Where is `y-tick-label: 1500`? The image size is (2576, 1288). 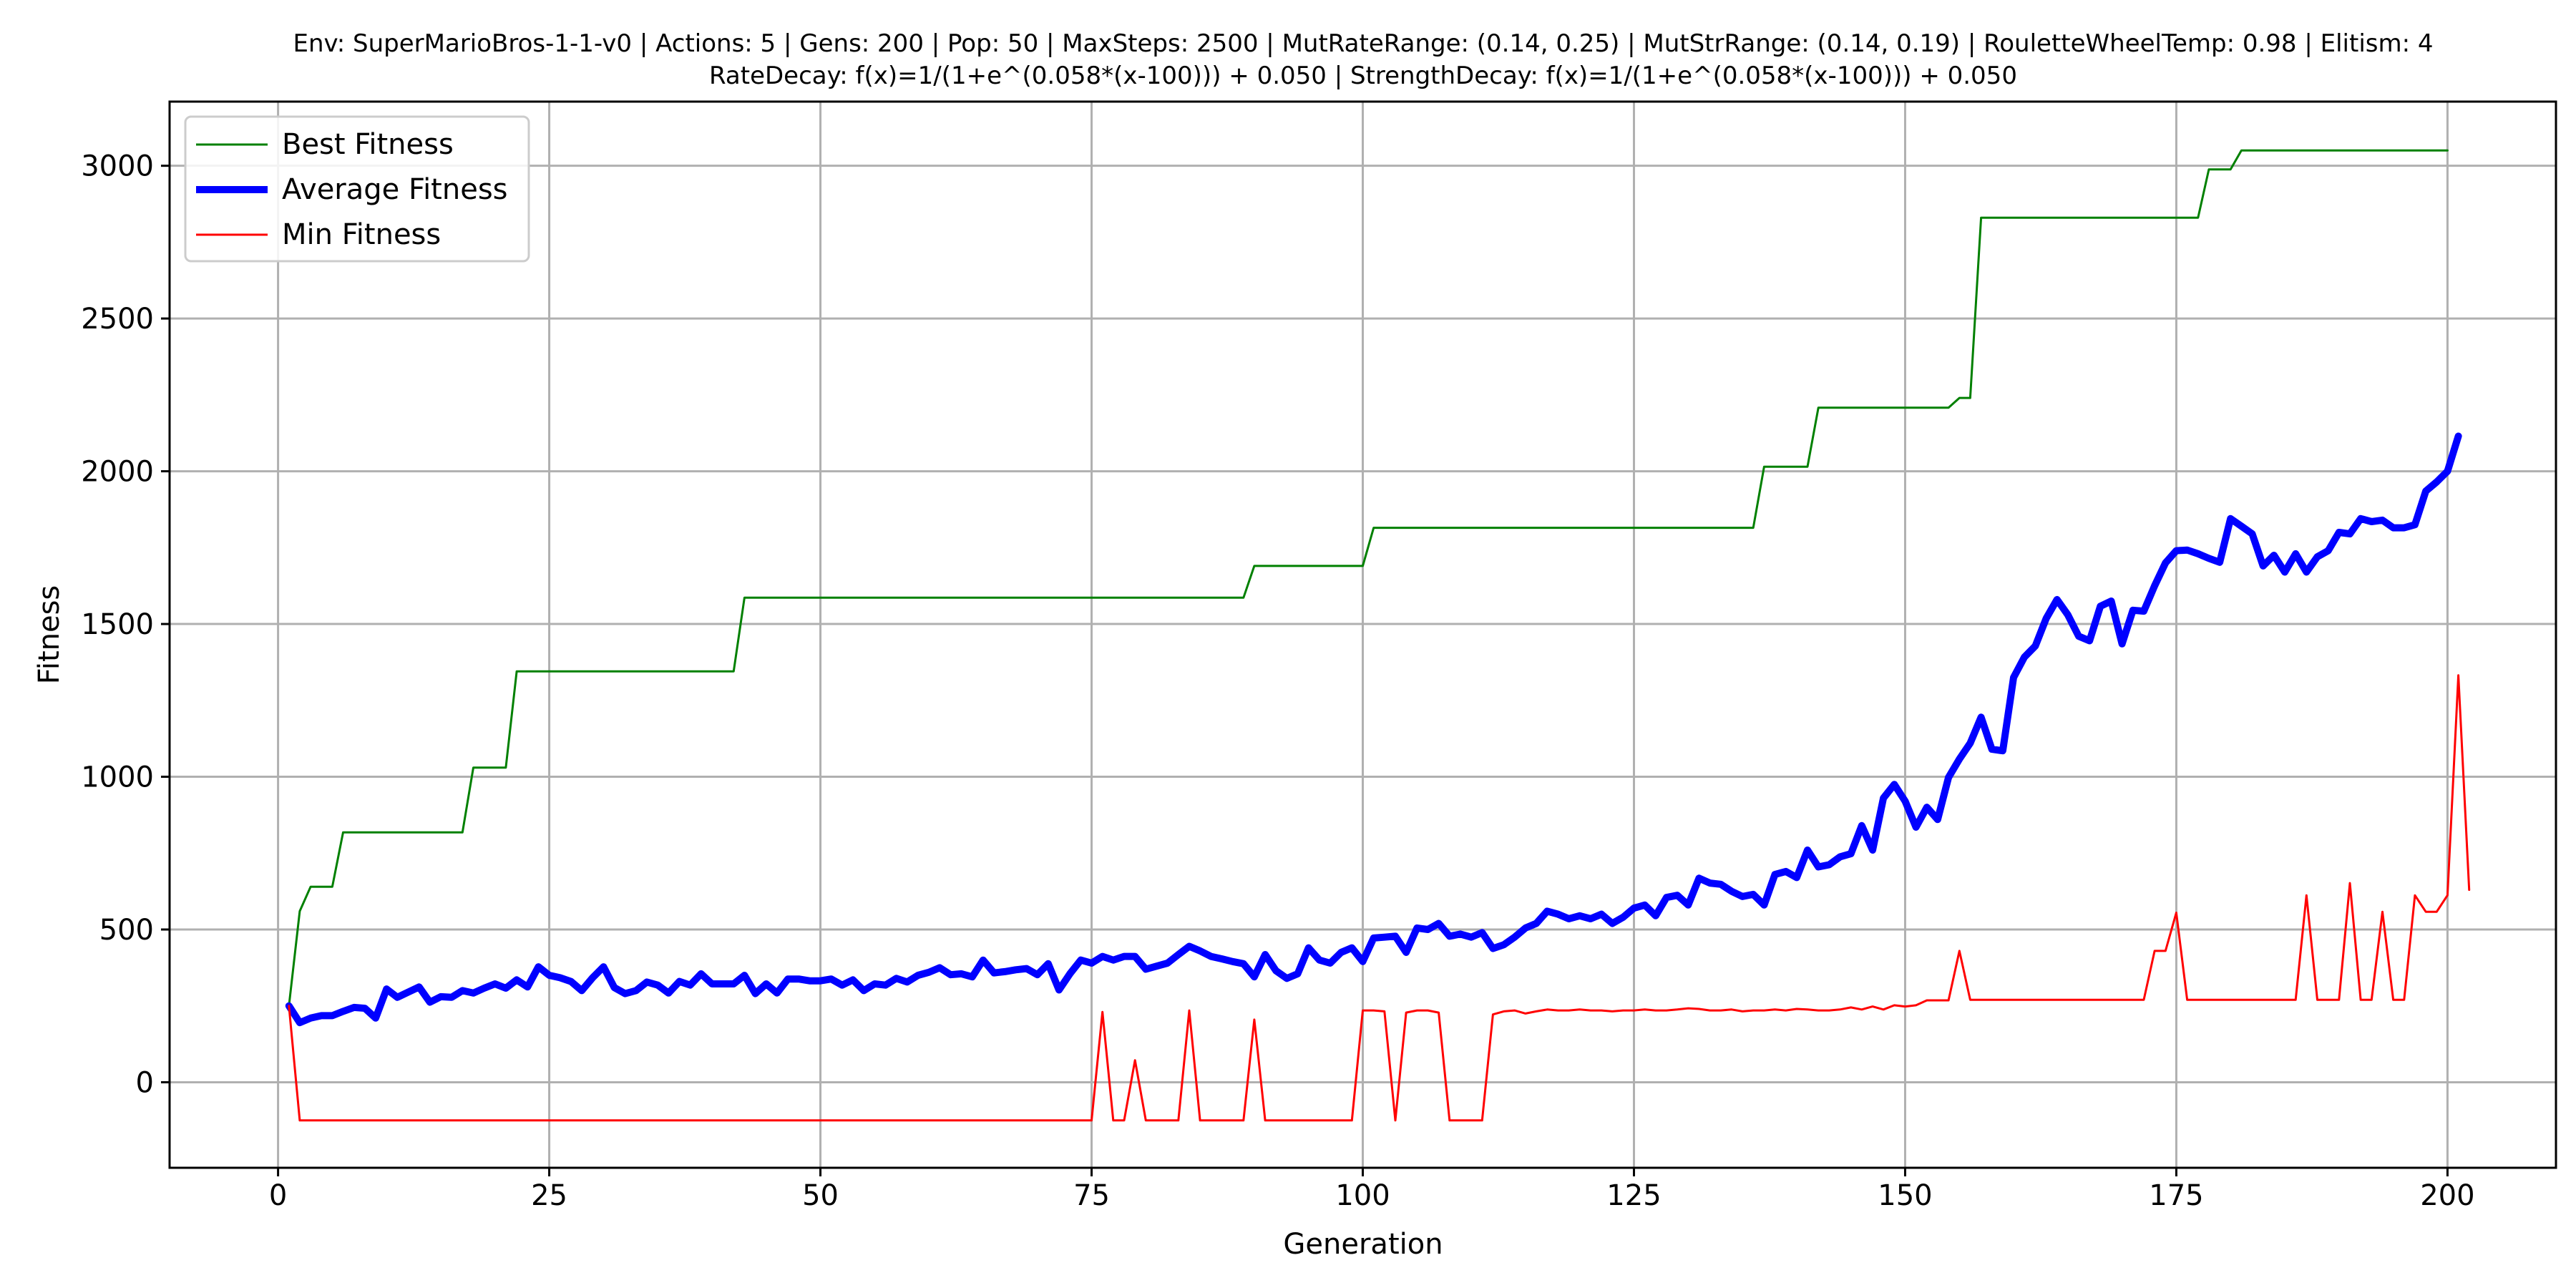 y-tick-label: 1500 is located at coordinates (117, 624).